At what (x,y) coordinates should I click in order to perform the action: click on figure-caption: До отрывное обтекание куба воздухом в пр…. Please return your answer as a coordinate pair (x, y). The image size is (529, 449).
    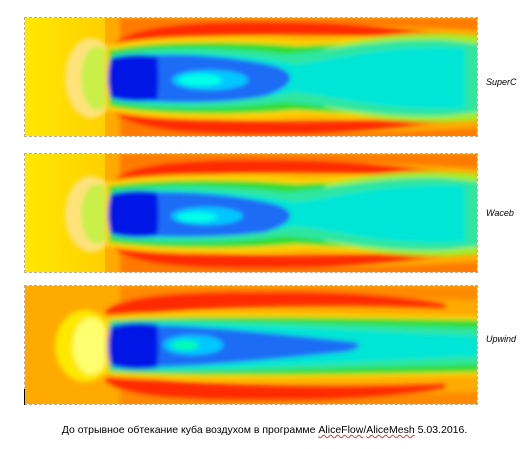
    Looking at the image, I should click on (264, 430).